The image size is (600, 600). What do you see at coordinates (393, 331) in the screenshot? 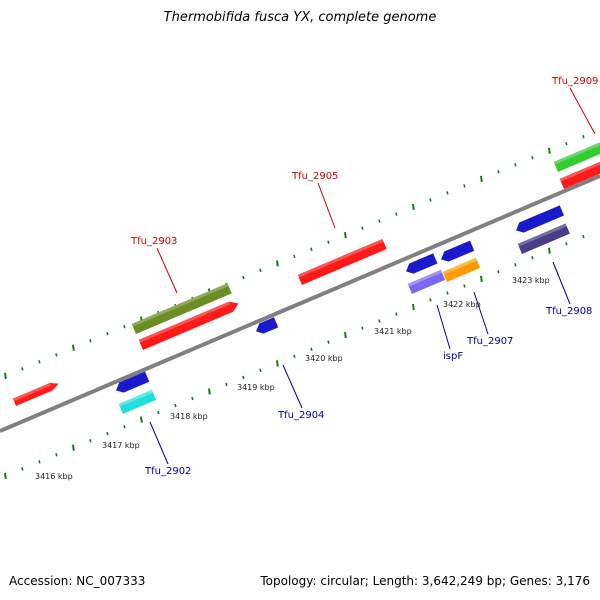
I see `tick-label: 3421 kbp` at bounding box center [393, 331].